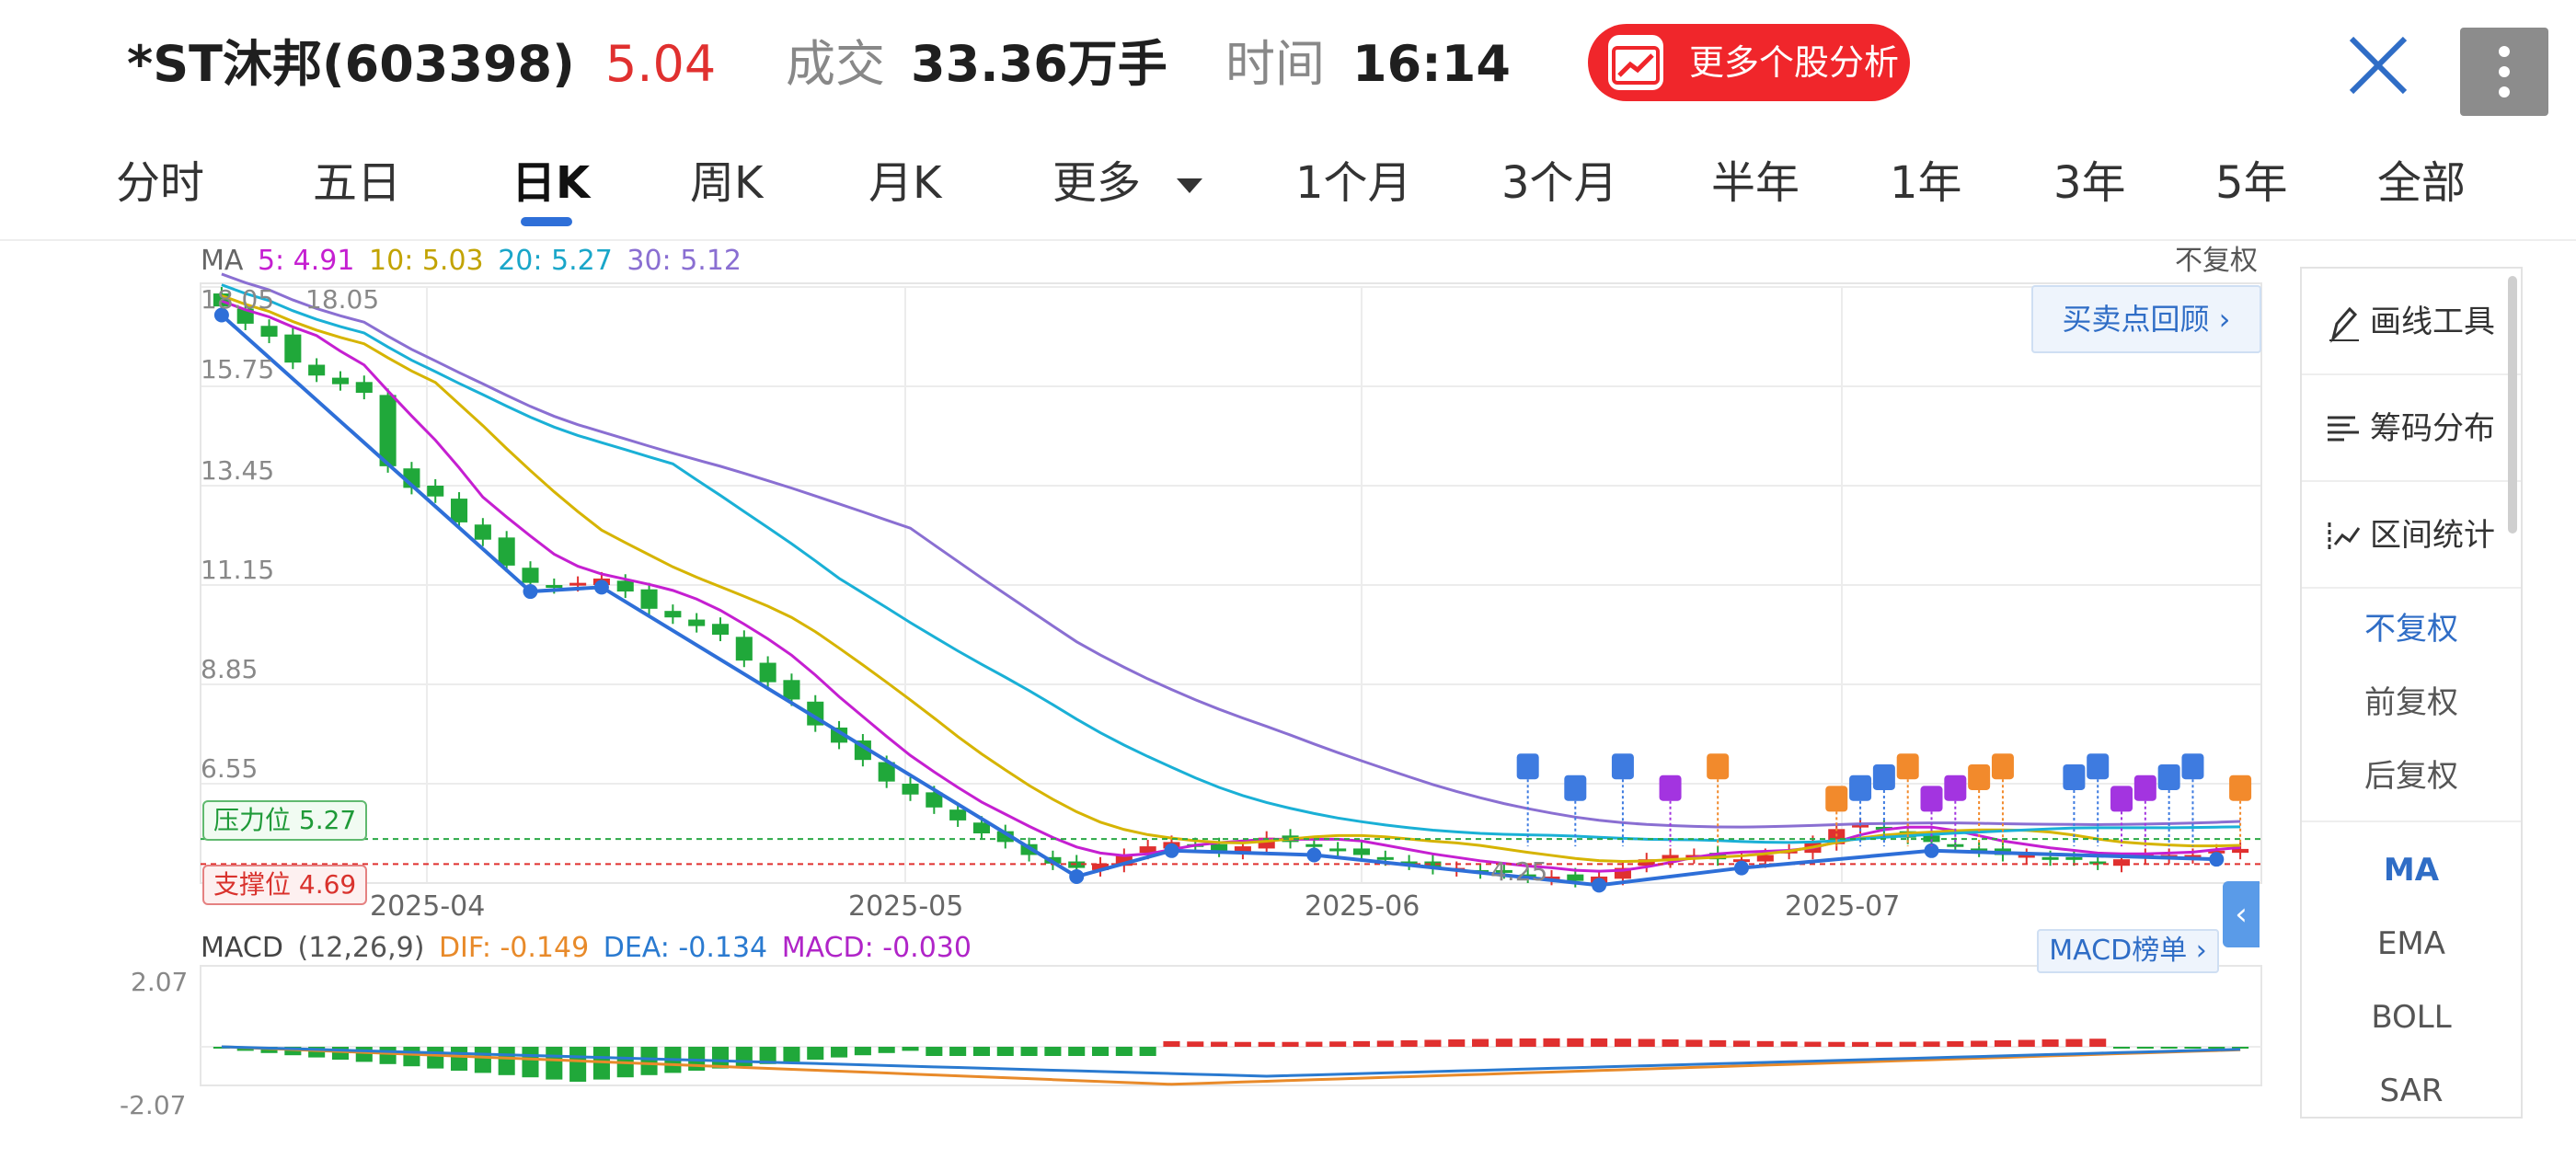 This screenshot has width=2576, height=1159. Describe the element at coordinates (2504, 72) in the screenshot. I see `more-menu-icon` at that location.